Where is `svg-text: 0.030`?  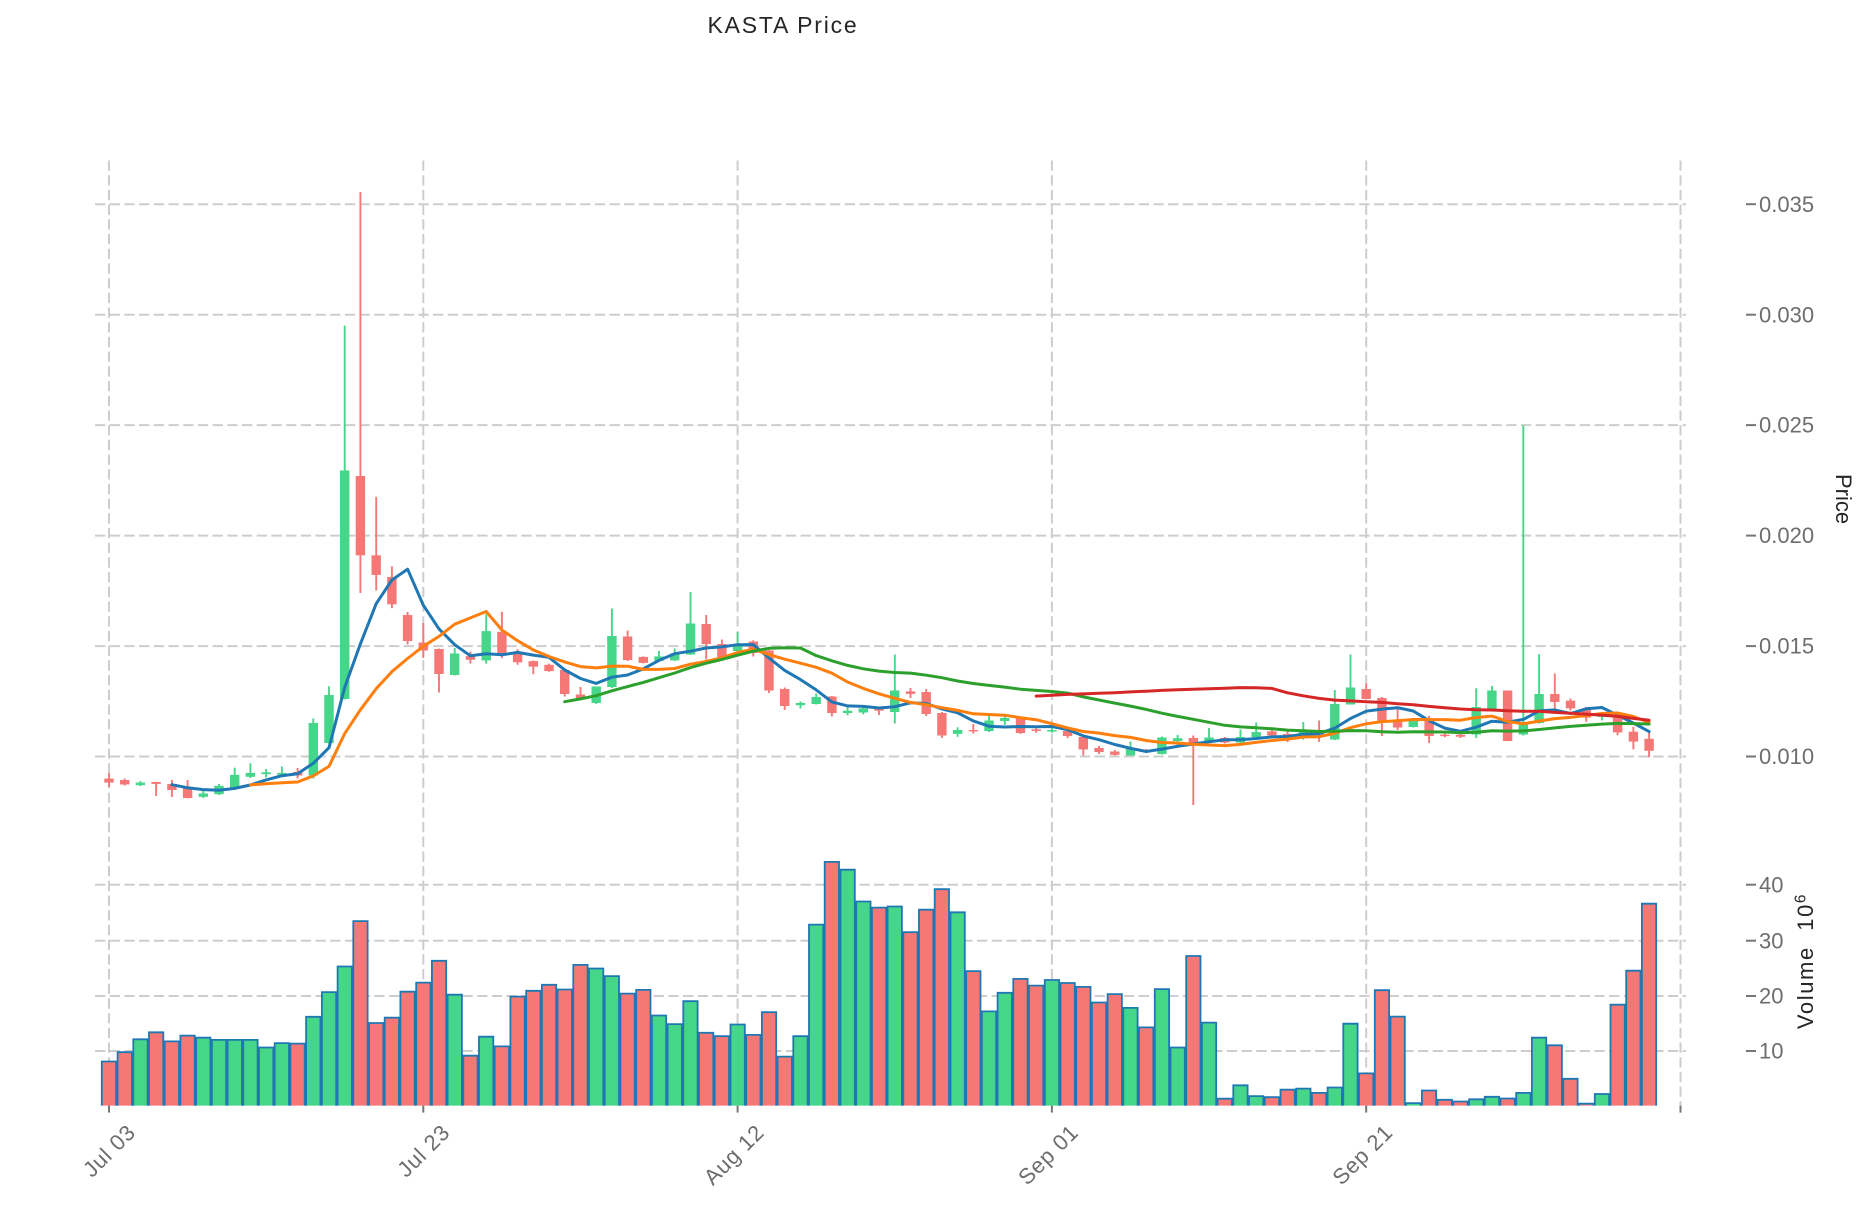
svg-text: 0.030 is located at coordinates (1786, 314).